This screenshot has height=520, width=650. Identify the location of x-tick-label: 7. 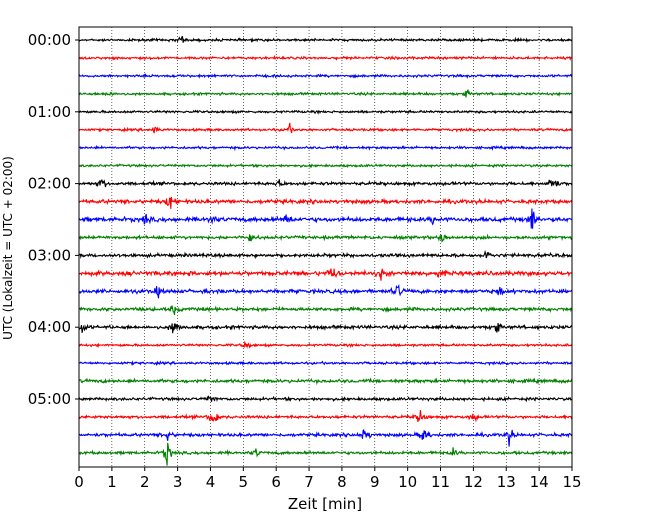
(309, 482).